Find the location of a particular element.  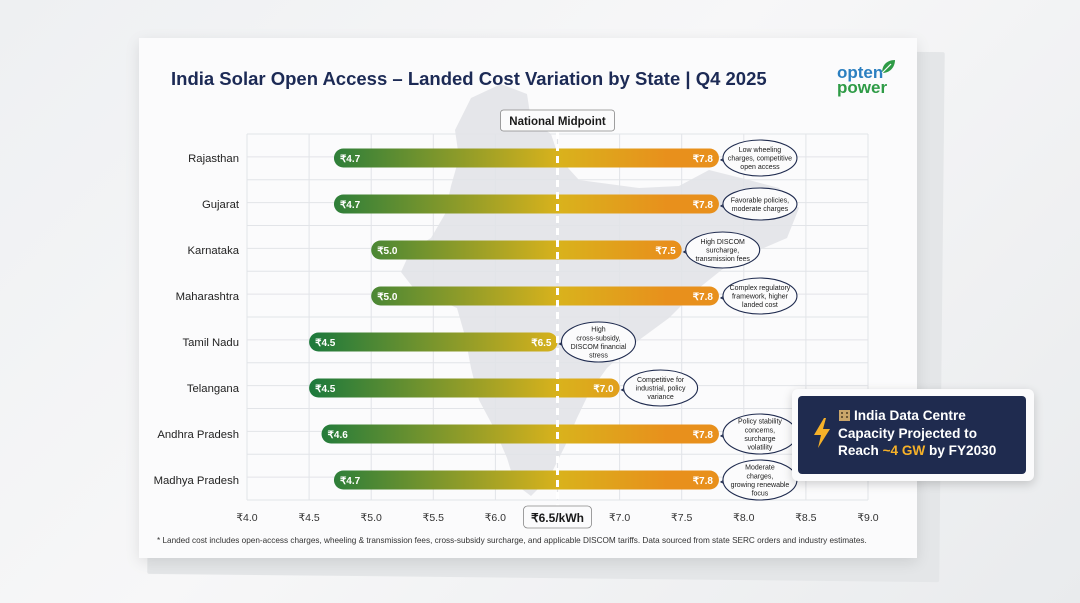

callout-line1: India Data Centre is located at coordinates (910, 415).